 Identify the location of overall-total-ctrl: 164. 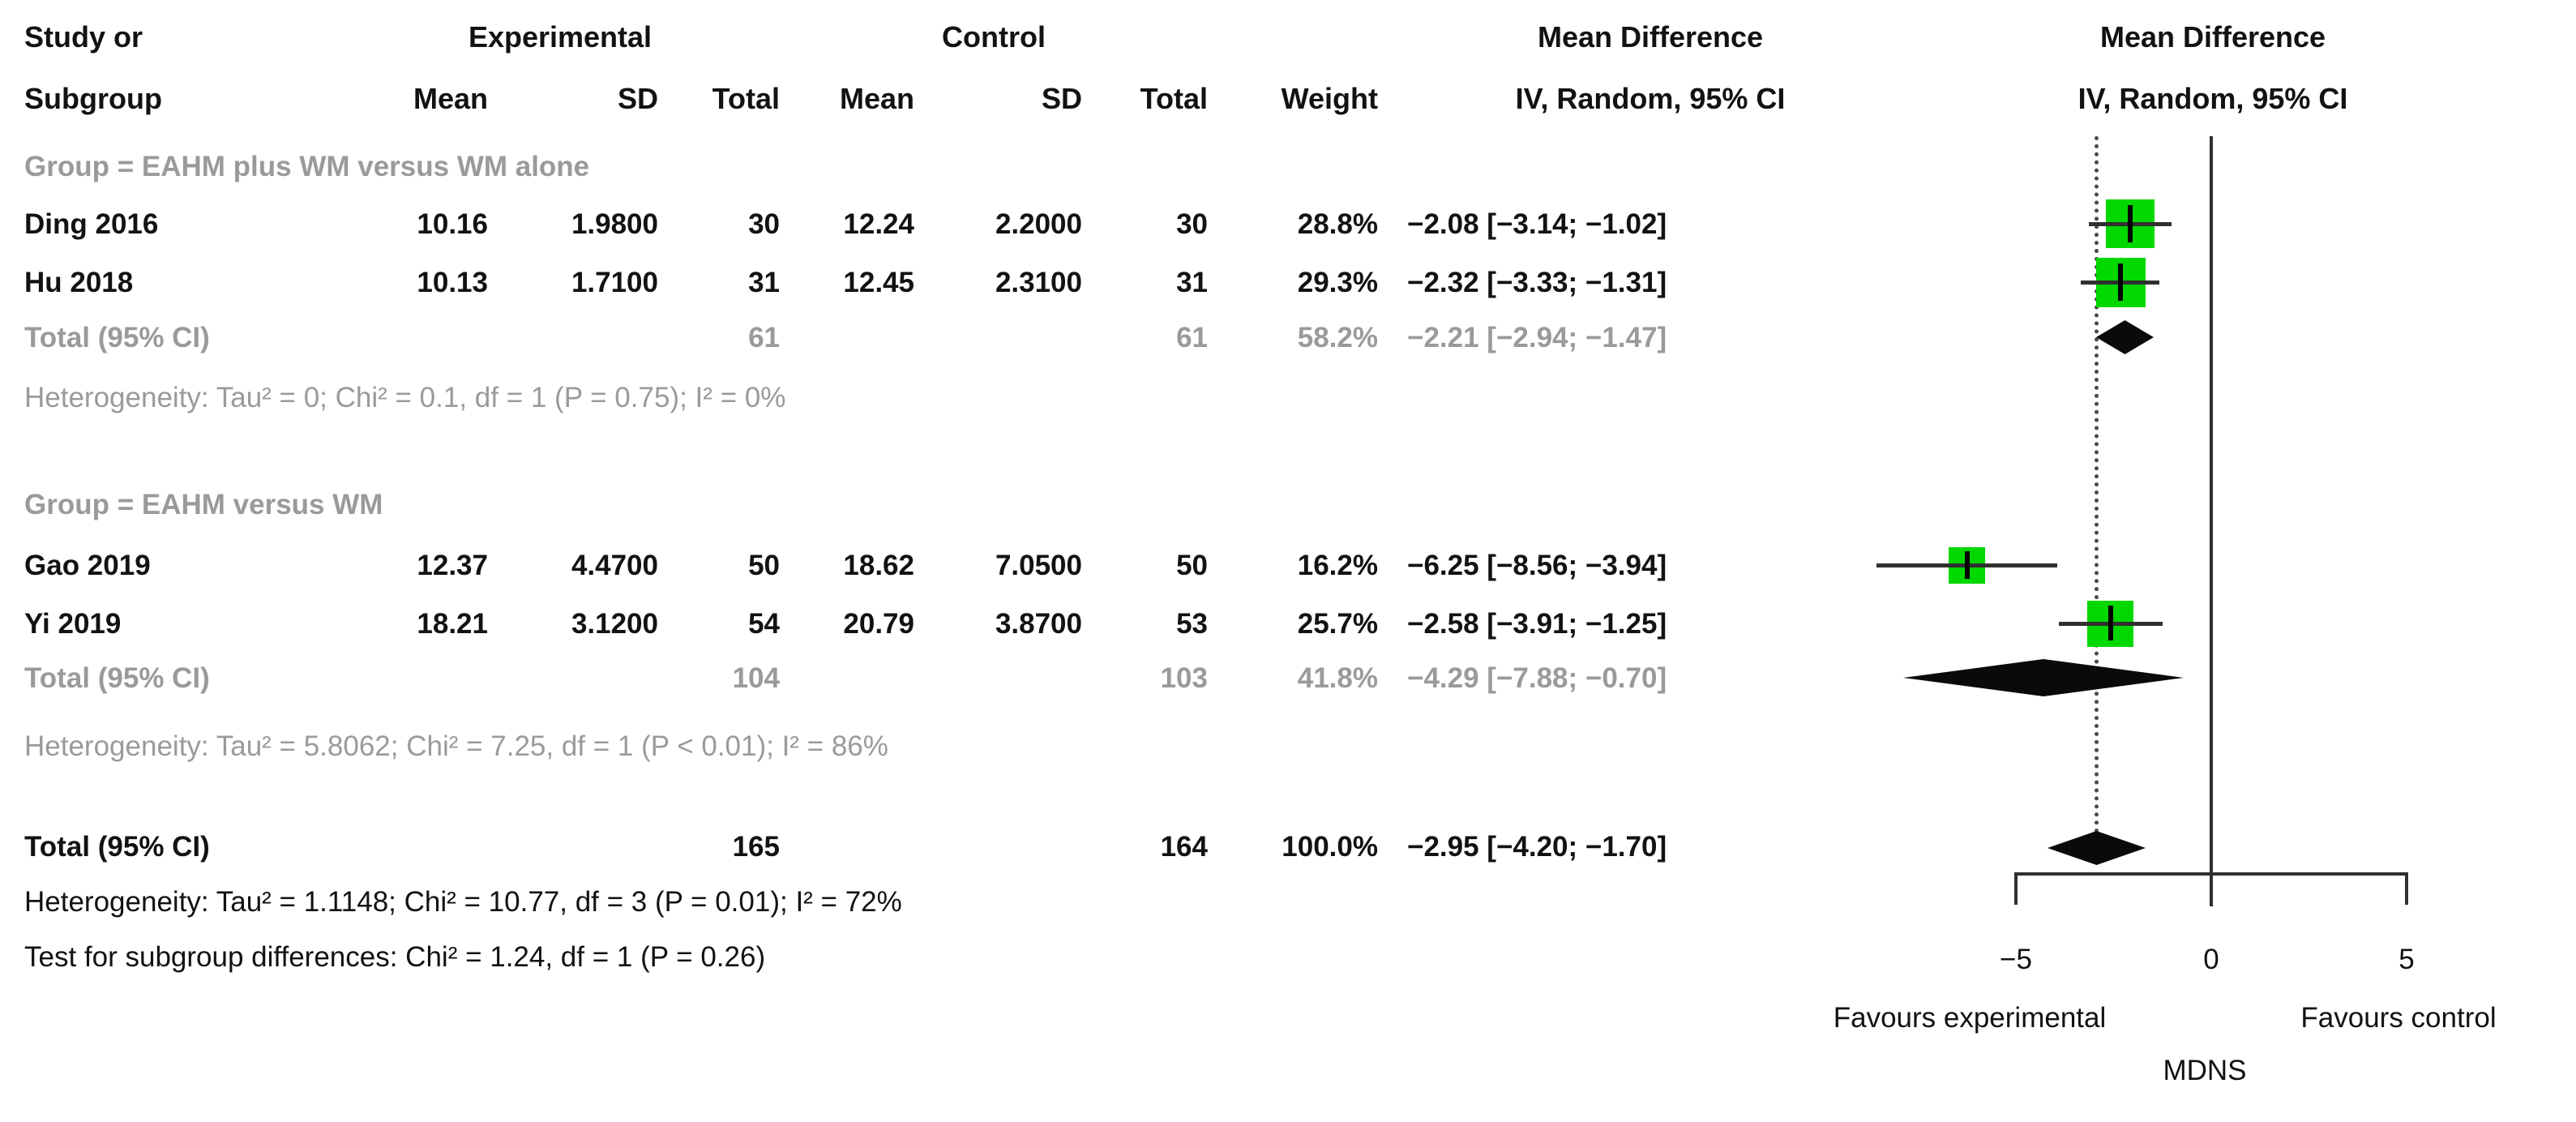
(1184, 847).